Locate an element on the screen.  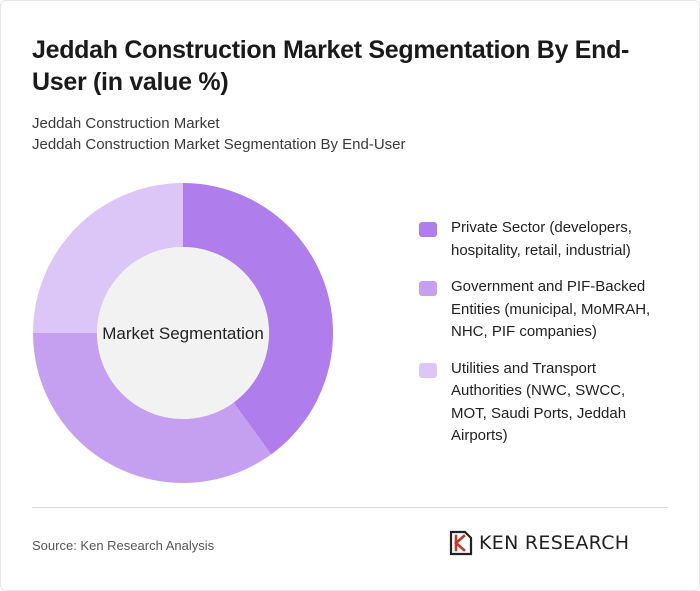
donut-center is located at coordinates (183, 333).